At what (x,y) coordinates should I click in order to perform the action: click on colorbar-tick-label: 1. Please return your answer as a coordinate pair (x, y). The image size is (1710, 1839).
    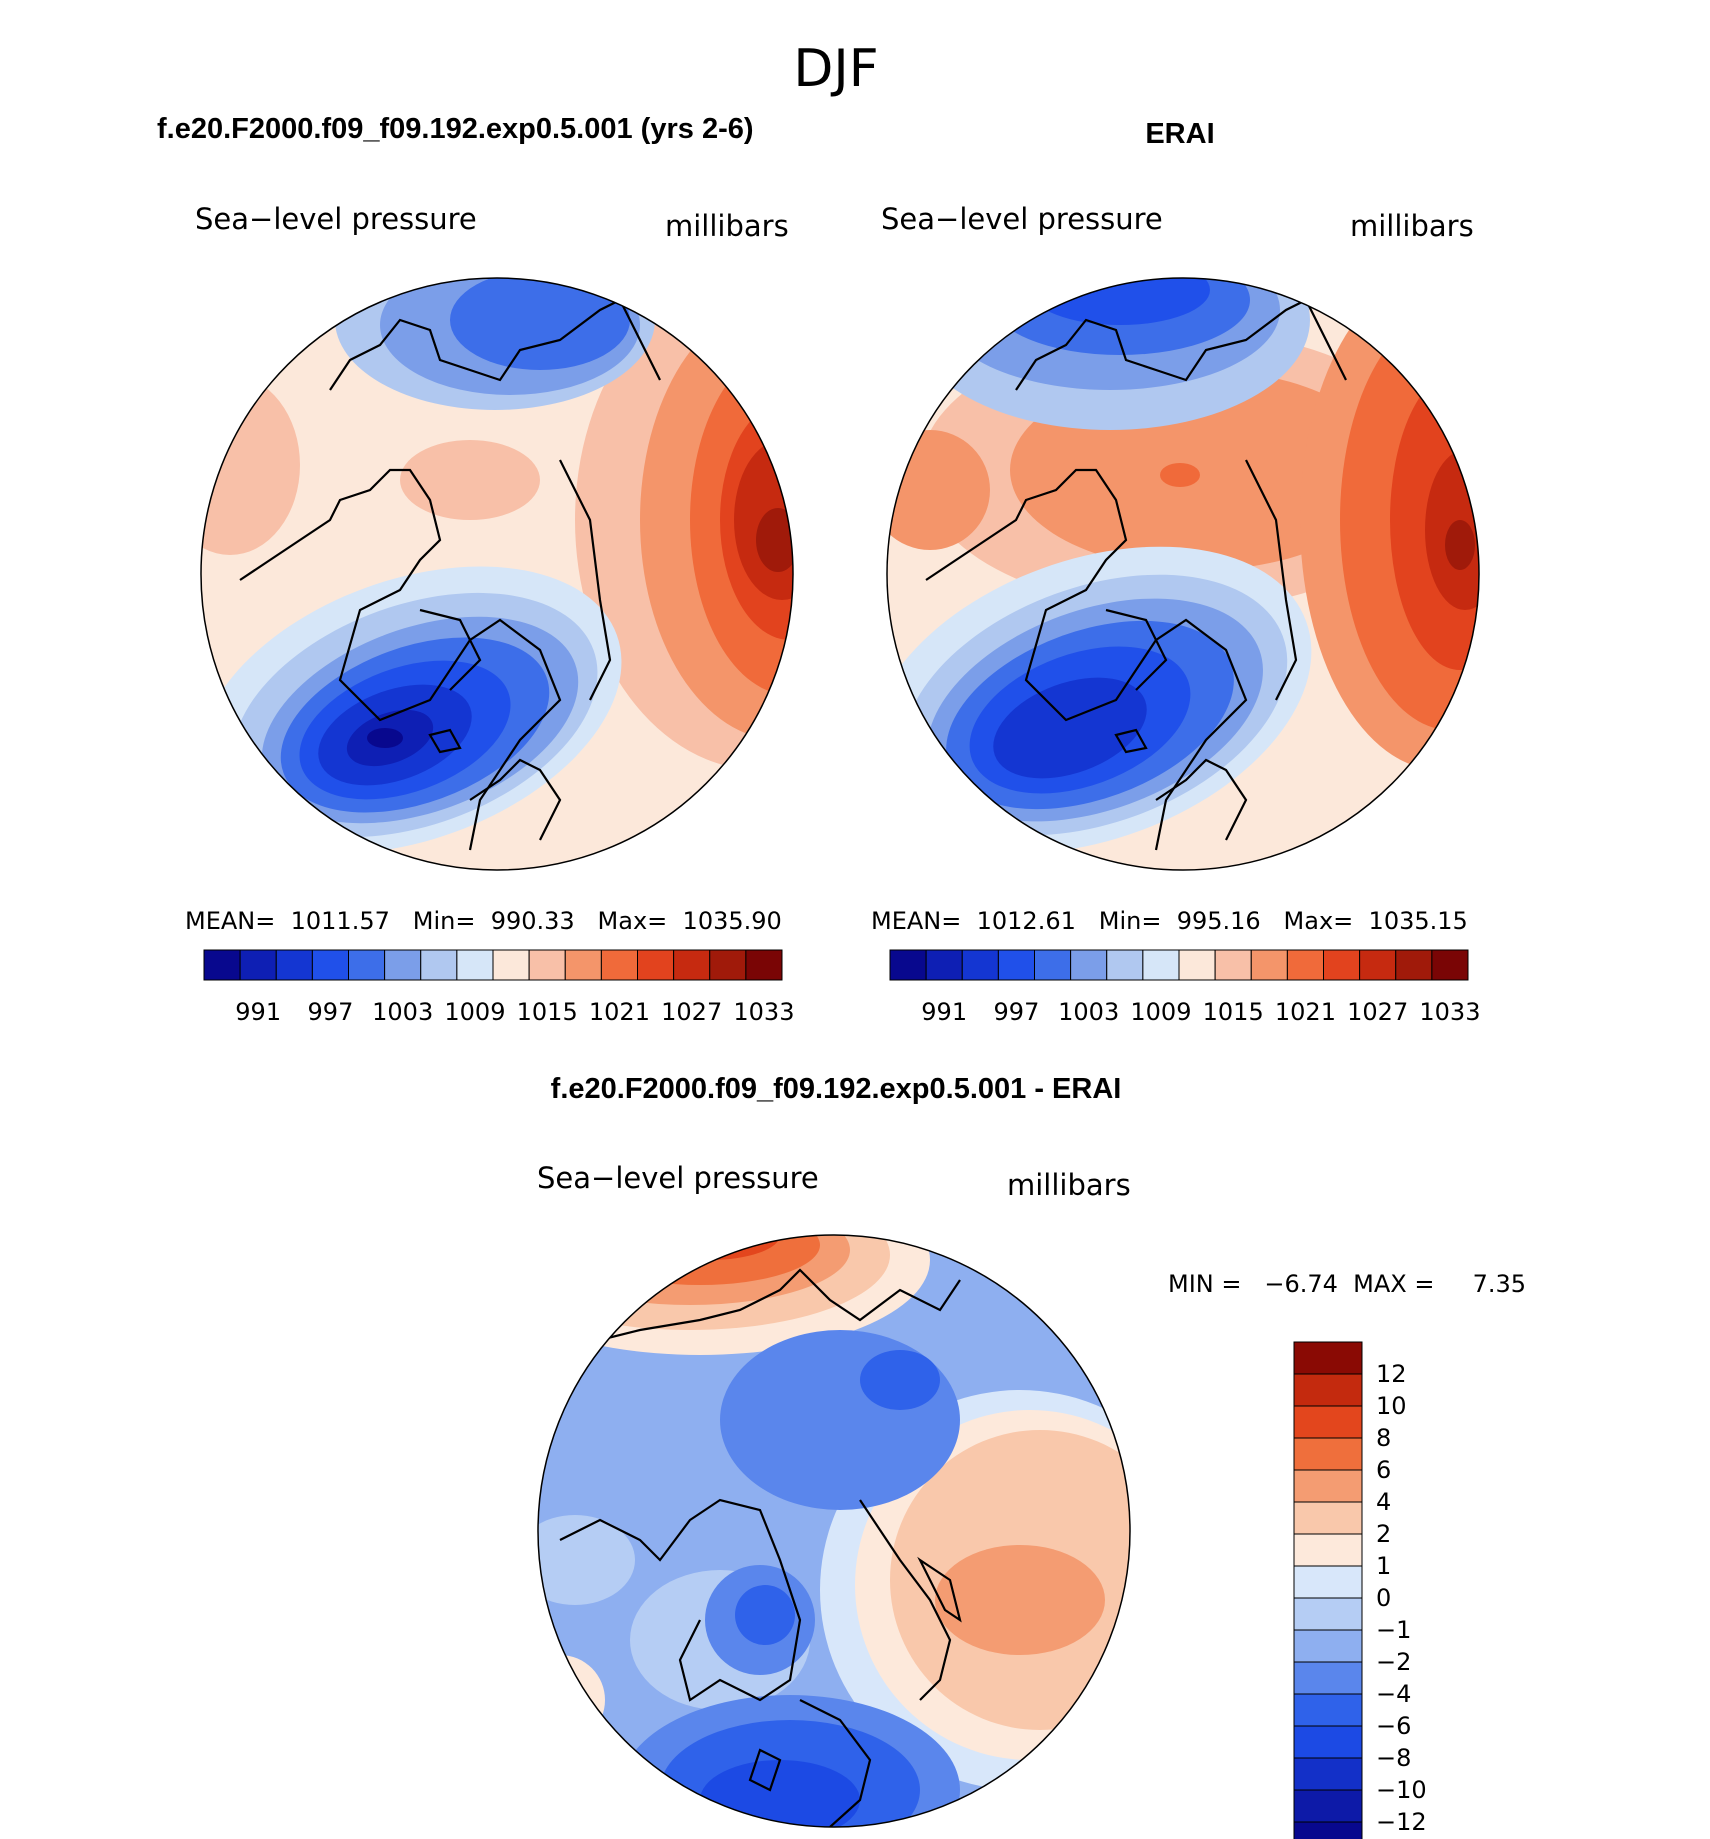
    Looking at the image, I should click on (1383, 1566).